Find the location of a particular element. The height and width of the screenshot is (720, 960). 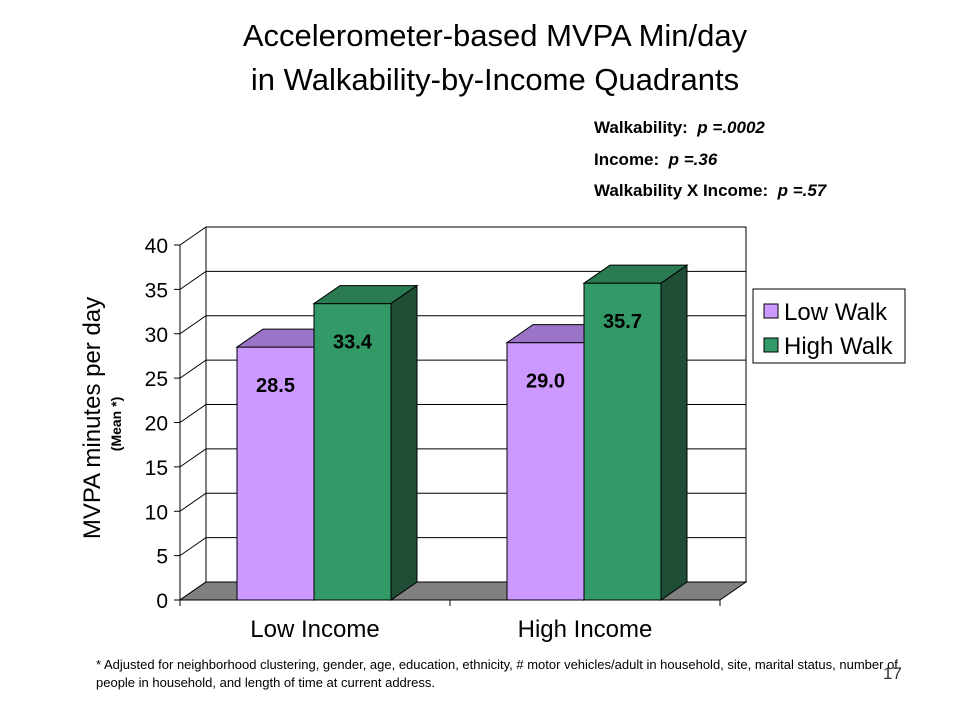

y-tick-label: 40 is located at coordinates (156, 246).